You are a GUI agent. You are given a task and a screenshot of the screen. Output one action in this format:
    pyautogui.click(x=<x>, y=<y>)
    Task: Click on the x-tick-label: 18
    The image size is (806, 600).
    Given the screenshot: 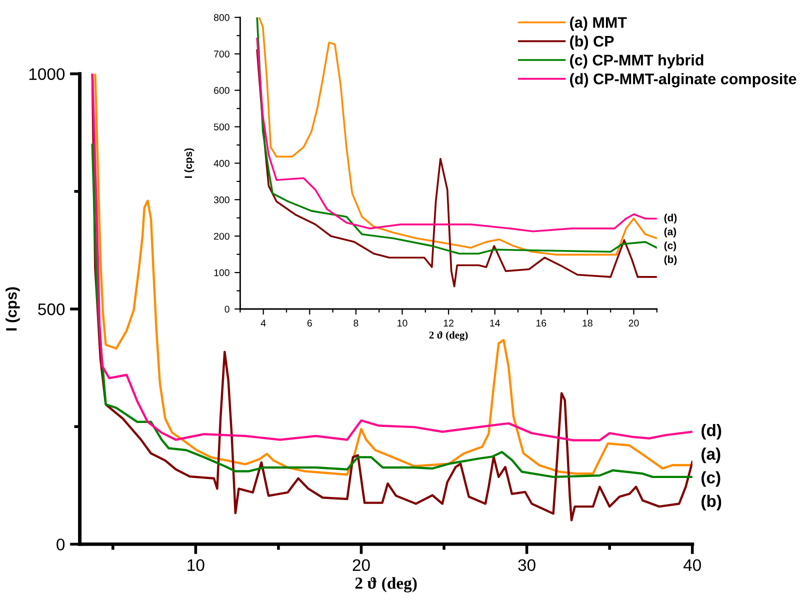 What is the action you would take?
    pyautogui.click(x=587, y=323)
    